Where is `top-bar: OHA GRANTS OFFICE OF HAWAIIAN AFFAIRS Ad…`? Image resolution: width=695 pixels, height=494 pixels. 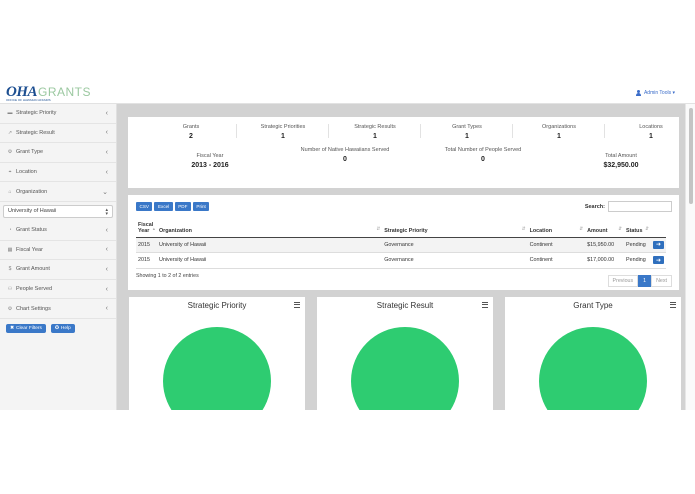 top-bar: OHA GRANTS OFFICE OF HAWAIIAN AFFAIRS Ad… is located at coordinates (347, 94).